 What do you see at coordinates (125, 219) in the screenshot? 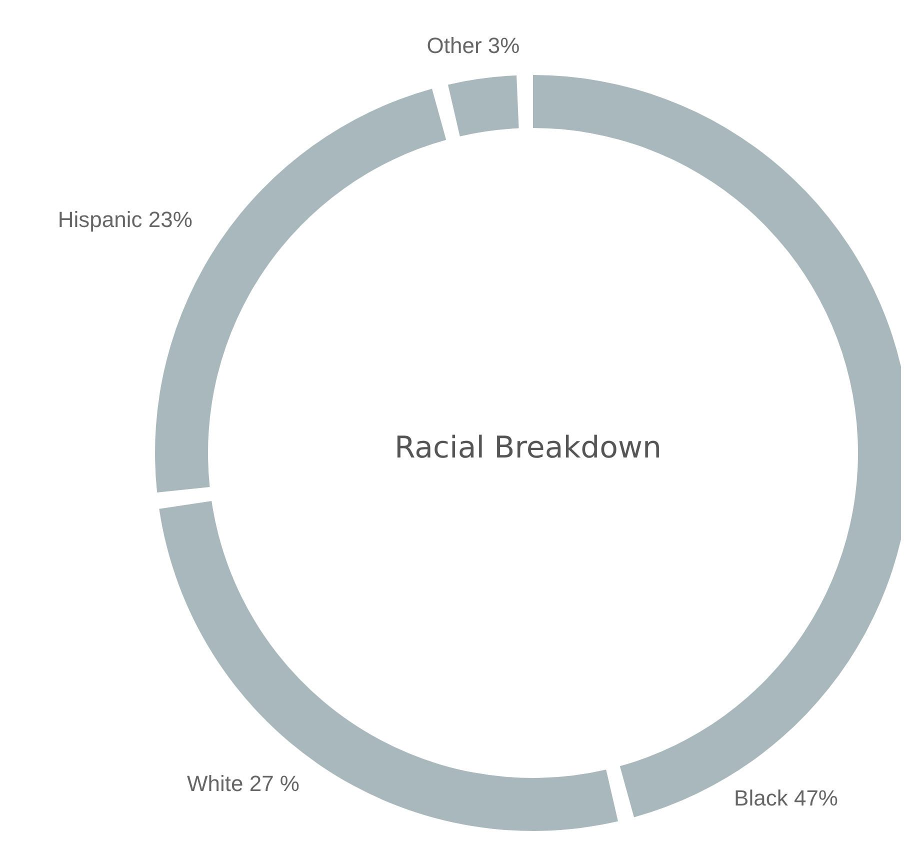
I see `slice-label: Hispanic 23%` at bounding box center [125, 219].